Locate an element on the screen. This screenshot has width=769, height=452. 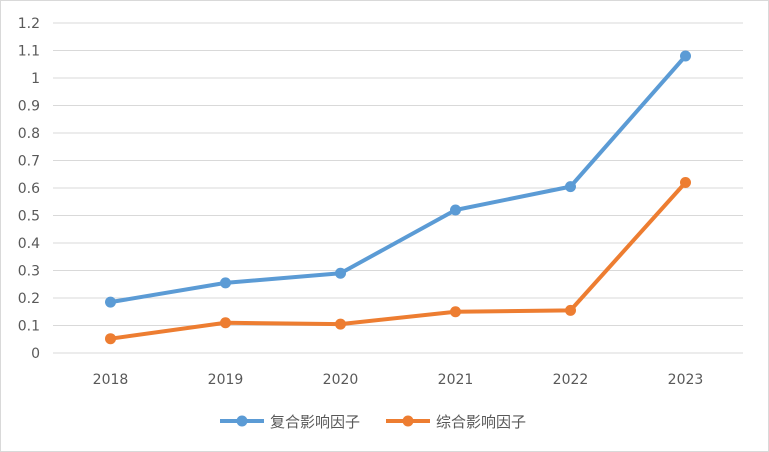
y-tick-label: 0.7 is located at coordinates (29, 162).